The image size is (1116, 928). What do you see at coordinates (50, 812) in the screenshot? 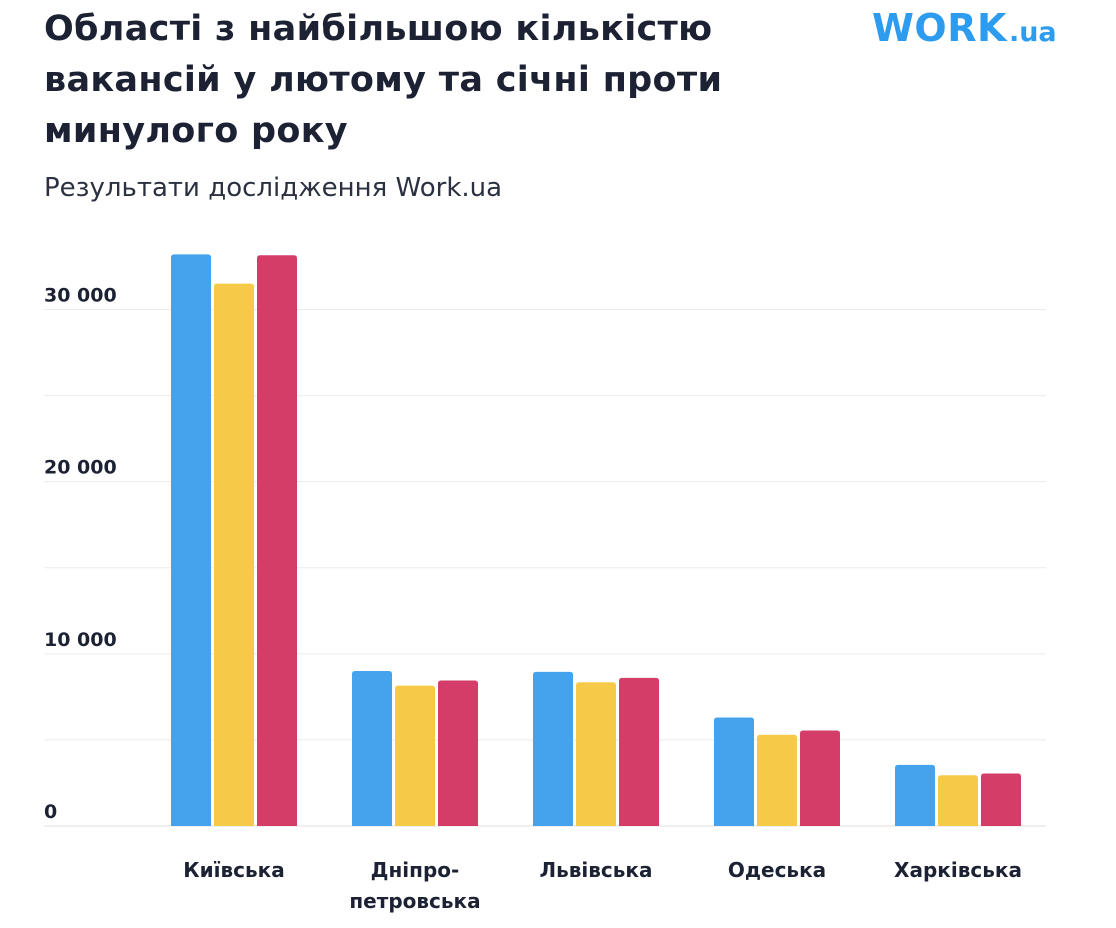
I see `y-tick-label: 0` at bounding box center [50, 812].